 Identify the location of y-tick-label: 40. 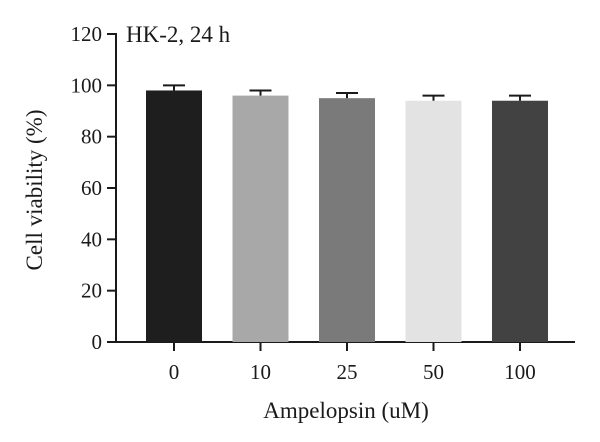
(91, 239).